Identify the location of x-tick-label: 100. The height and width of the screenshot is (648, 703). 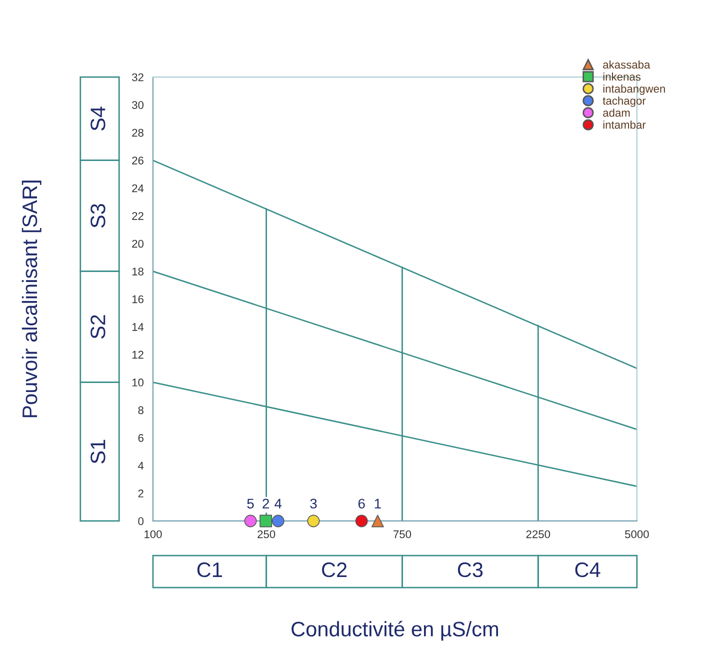
(153, 534).